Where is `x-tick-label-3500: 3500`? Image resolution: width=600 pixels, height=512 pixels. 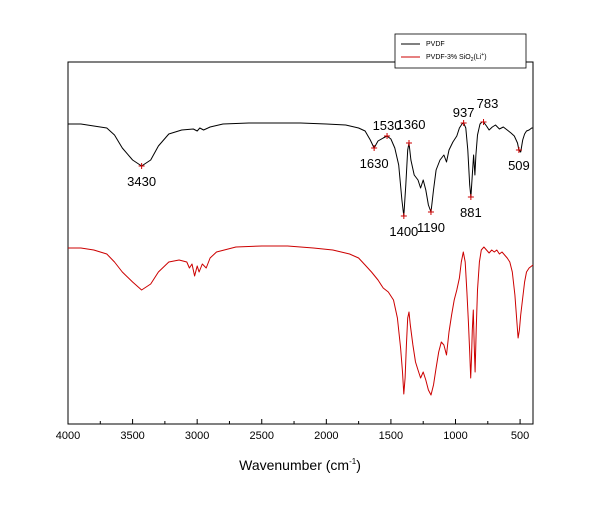
x-tick-label-3500: 3500 is located at coordinates (132, 436).